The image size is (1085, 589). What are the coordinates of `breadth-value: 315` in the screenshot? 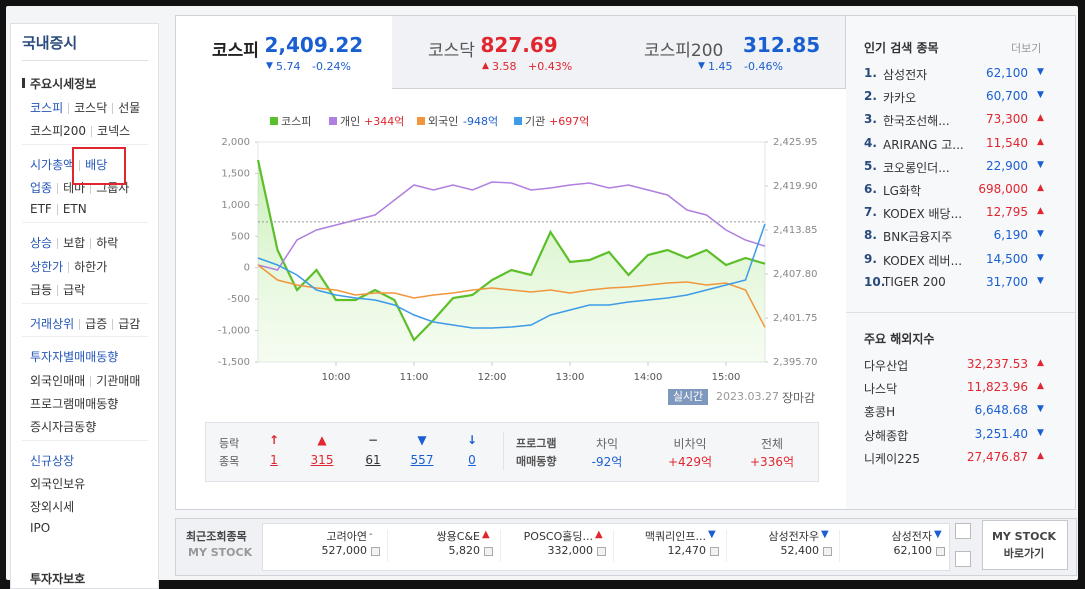 It's located at (322, 460).